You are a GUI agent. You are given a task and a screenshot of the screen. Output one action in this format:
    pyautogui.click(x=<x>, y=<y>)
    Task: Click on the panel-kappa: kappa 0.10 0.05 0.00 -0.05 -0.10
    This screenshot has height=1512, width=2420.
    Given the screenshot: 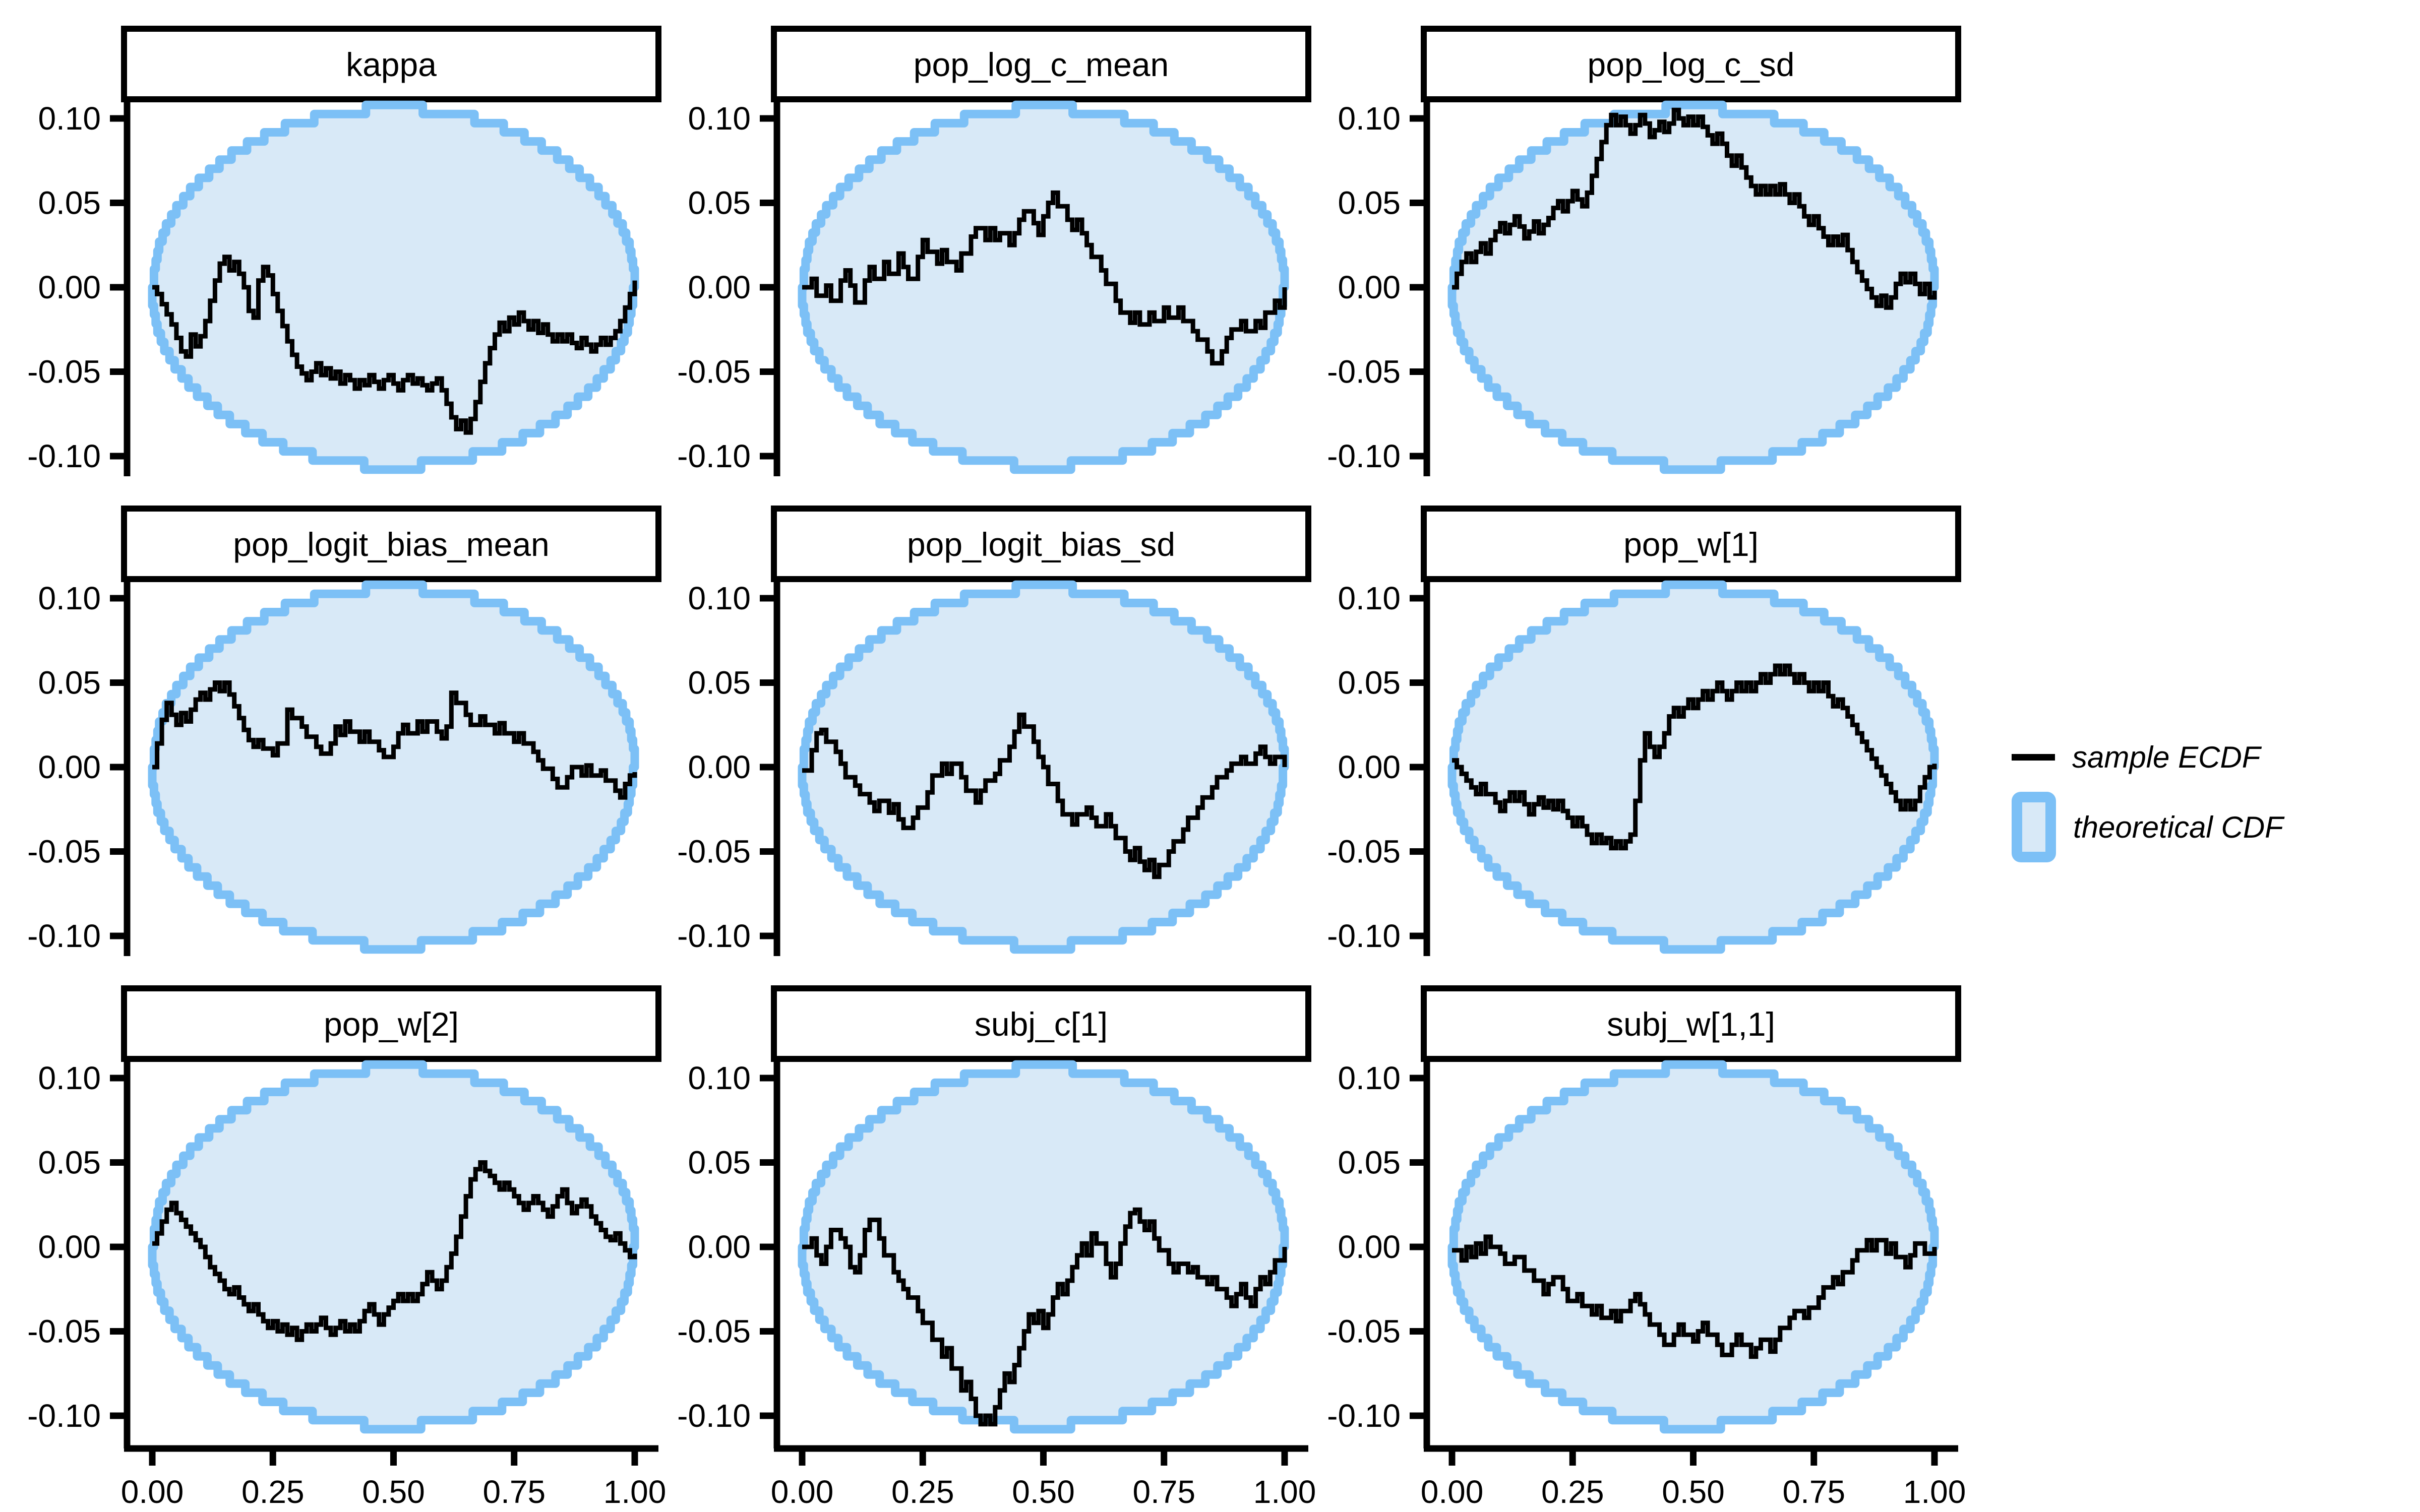 What is the action you would take?
    pyautogui.click(x=344, y=251)
    